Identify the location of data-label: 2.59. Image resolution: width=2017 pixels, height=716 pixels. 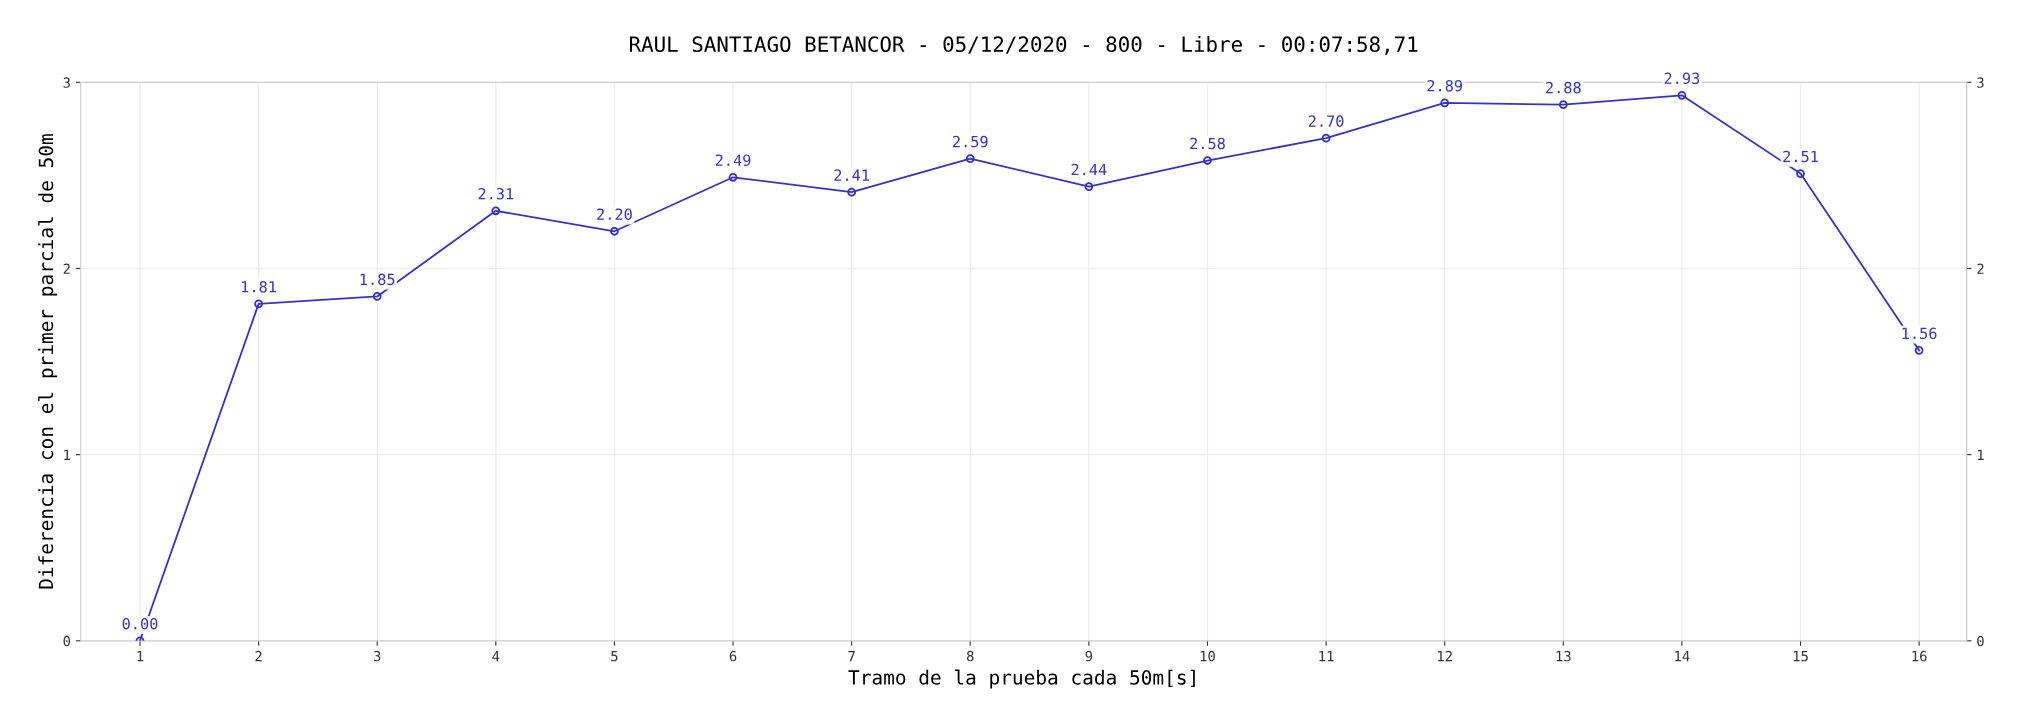
(970, 141).